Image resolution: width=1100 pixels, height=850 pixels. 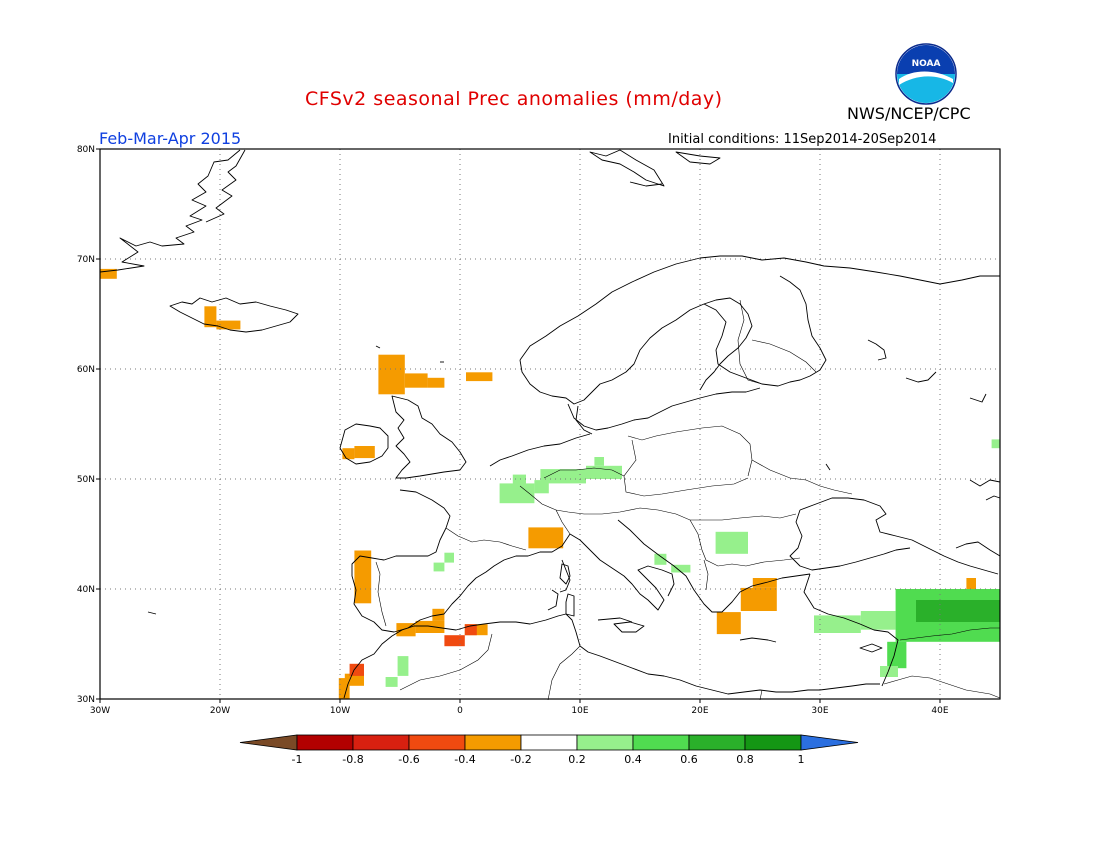 I want to click on colorbar-label: -0.4, so click(x=464, y=759).